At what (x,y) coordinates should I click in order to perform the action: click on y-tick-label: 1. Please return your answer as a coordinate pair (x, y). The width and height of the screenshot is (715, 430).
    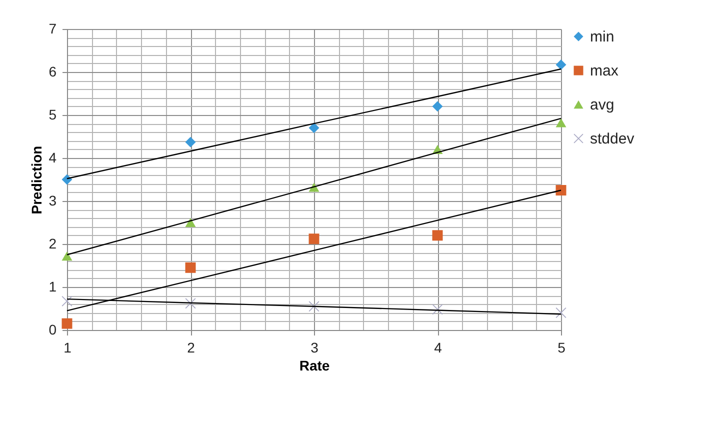
    Looking at the image, I should click on (52, 286).